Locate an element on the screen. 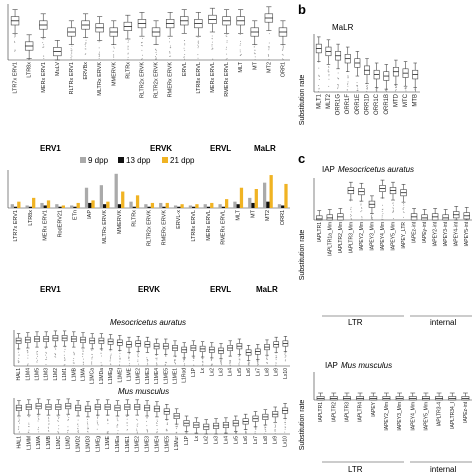  panel-a-bar-tick-label: LTR8x ERVL is located at coordinates (194, 226).